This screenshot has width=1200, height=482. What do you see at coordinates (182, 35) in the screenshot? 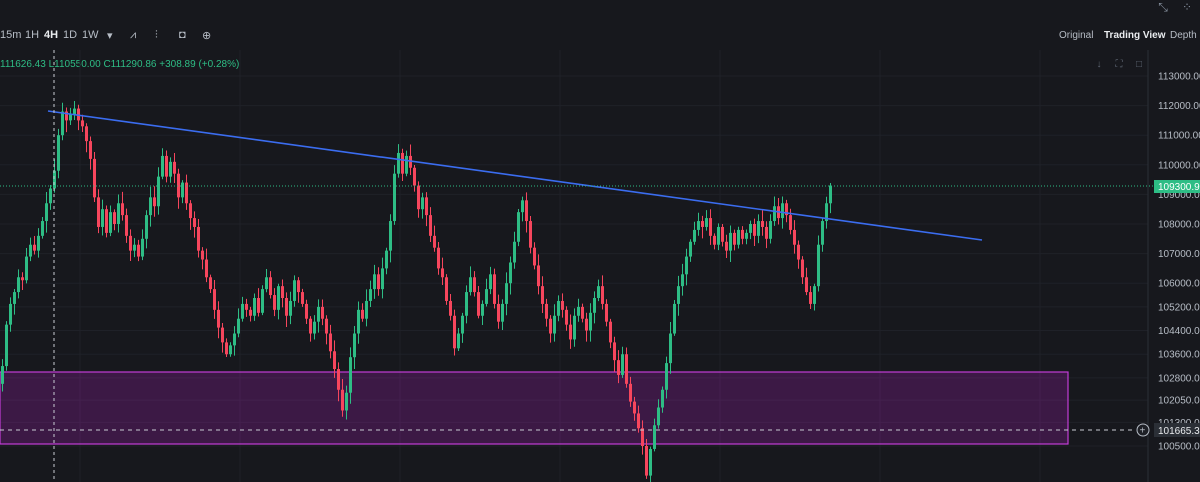
I see `camera-icon: ◘` at bounding box center [182, 35].